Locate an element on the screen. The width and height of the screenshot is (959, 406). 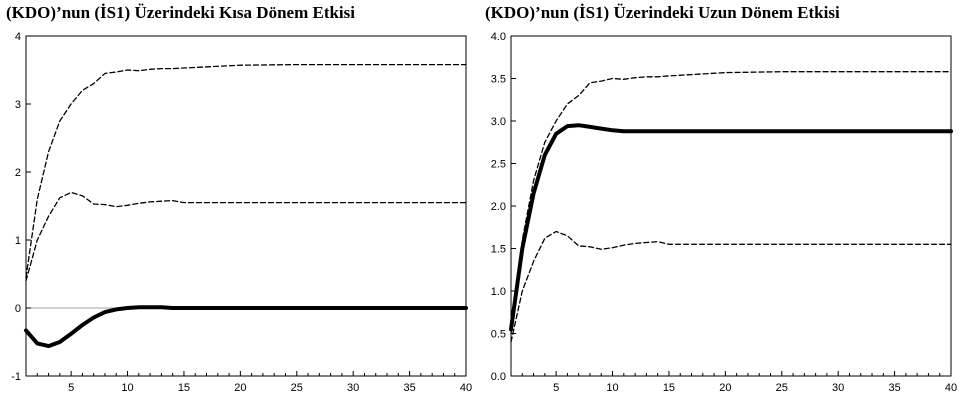
short-term-x-tick-label: 10 is located at coordinates (127, 388).